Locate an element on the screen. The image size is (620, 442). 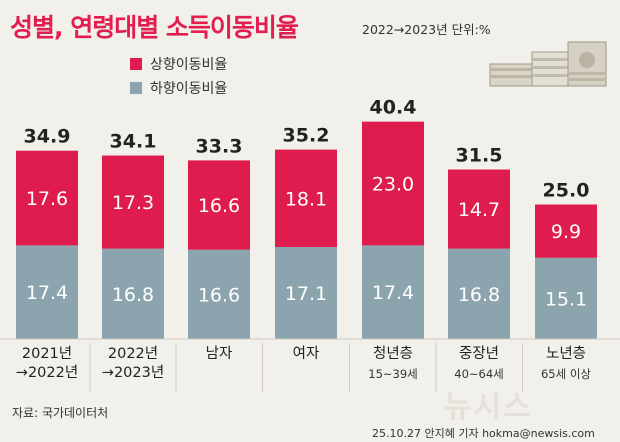
category-sublabel-4: 15~39세 is located at coordinates (392, 374).